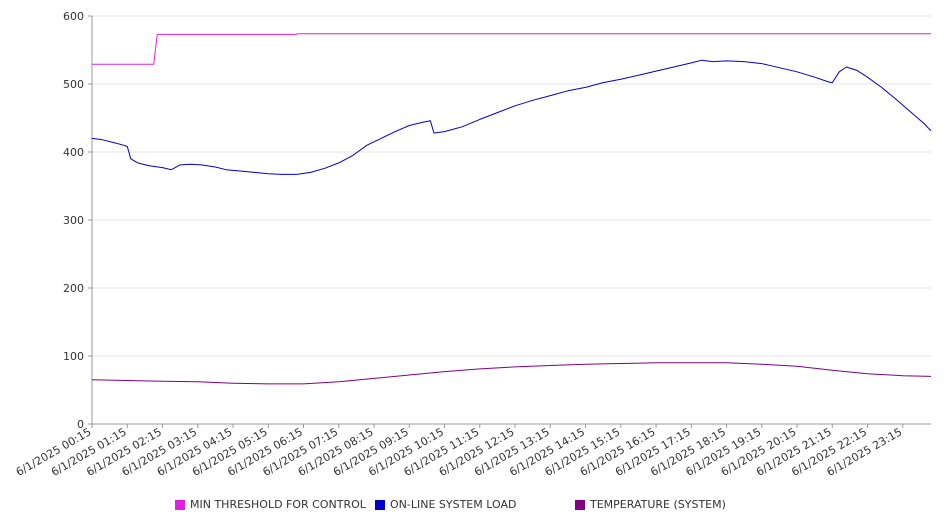 The height and width of the screenshot is (526, 946). What do you see at coordinates (73, 16) in the screenshot?
I see `y-tick-label: 600` at bounding box center [73, 16].